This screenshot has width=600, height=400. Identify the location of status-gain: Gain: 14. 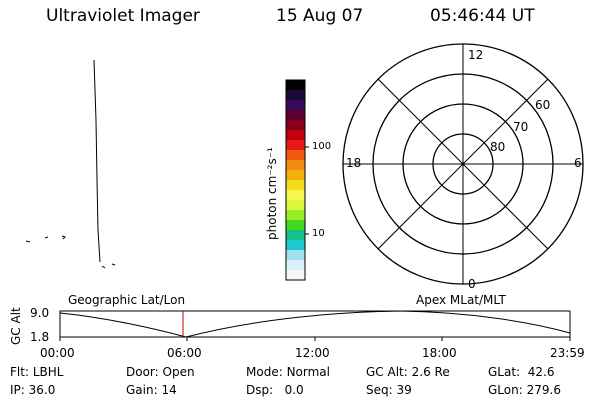
(151, 390).